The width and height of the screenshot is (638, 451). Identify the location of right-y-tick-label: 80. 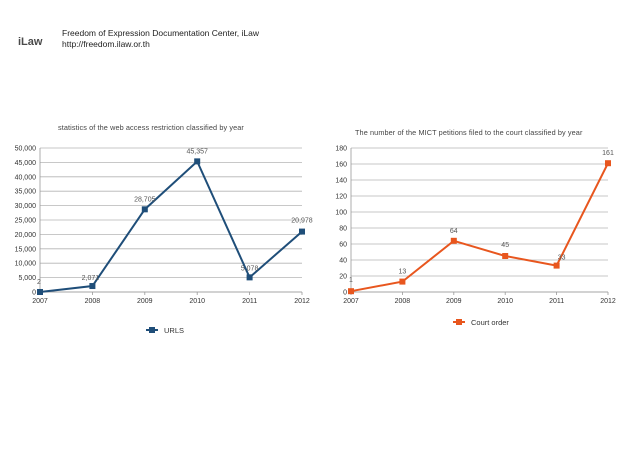
(343, 229).